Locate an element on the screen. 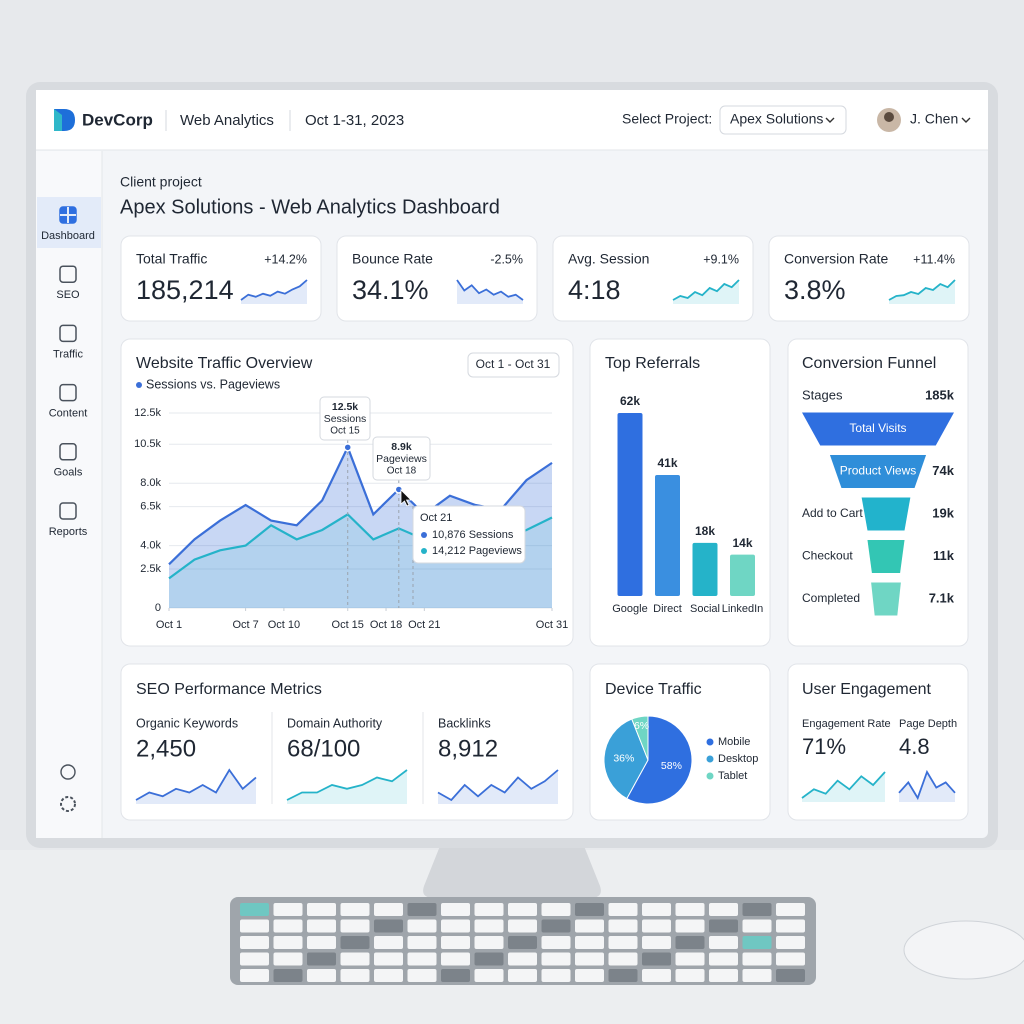  chart-title: Conversion Funnel is located at coordinates (869, 363).